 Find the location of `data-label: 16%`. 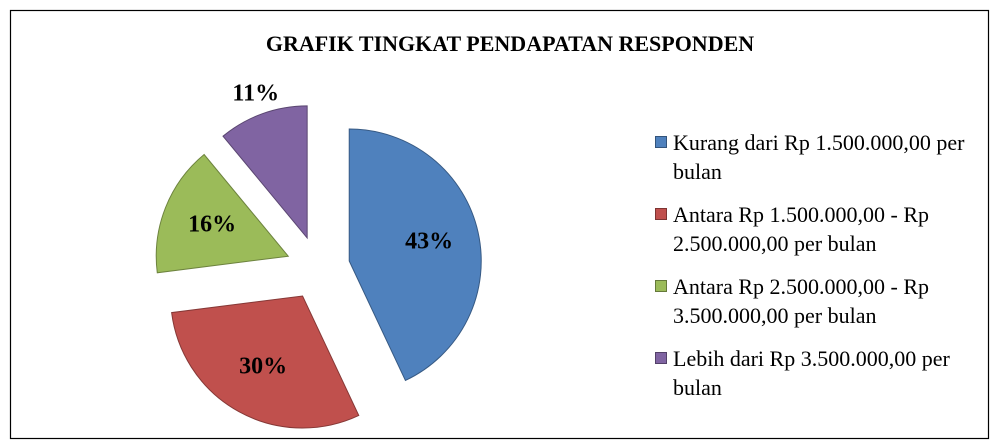

data-label: 16% is located at coordinates (212, 225).